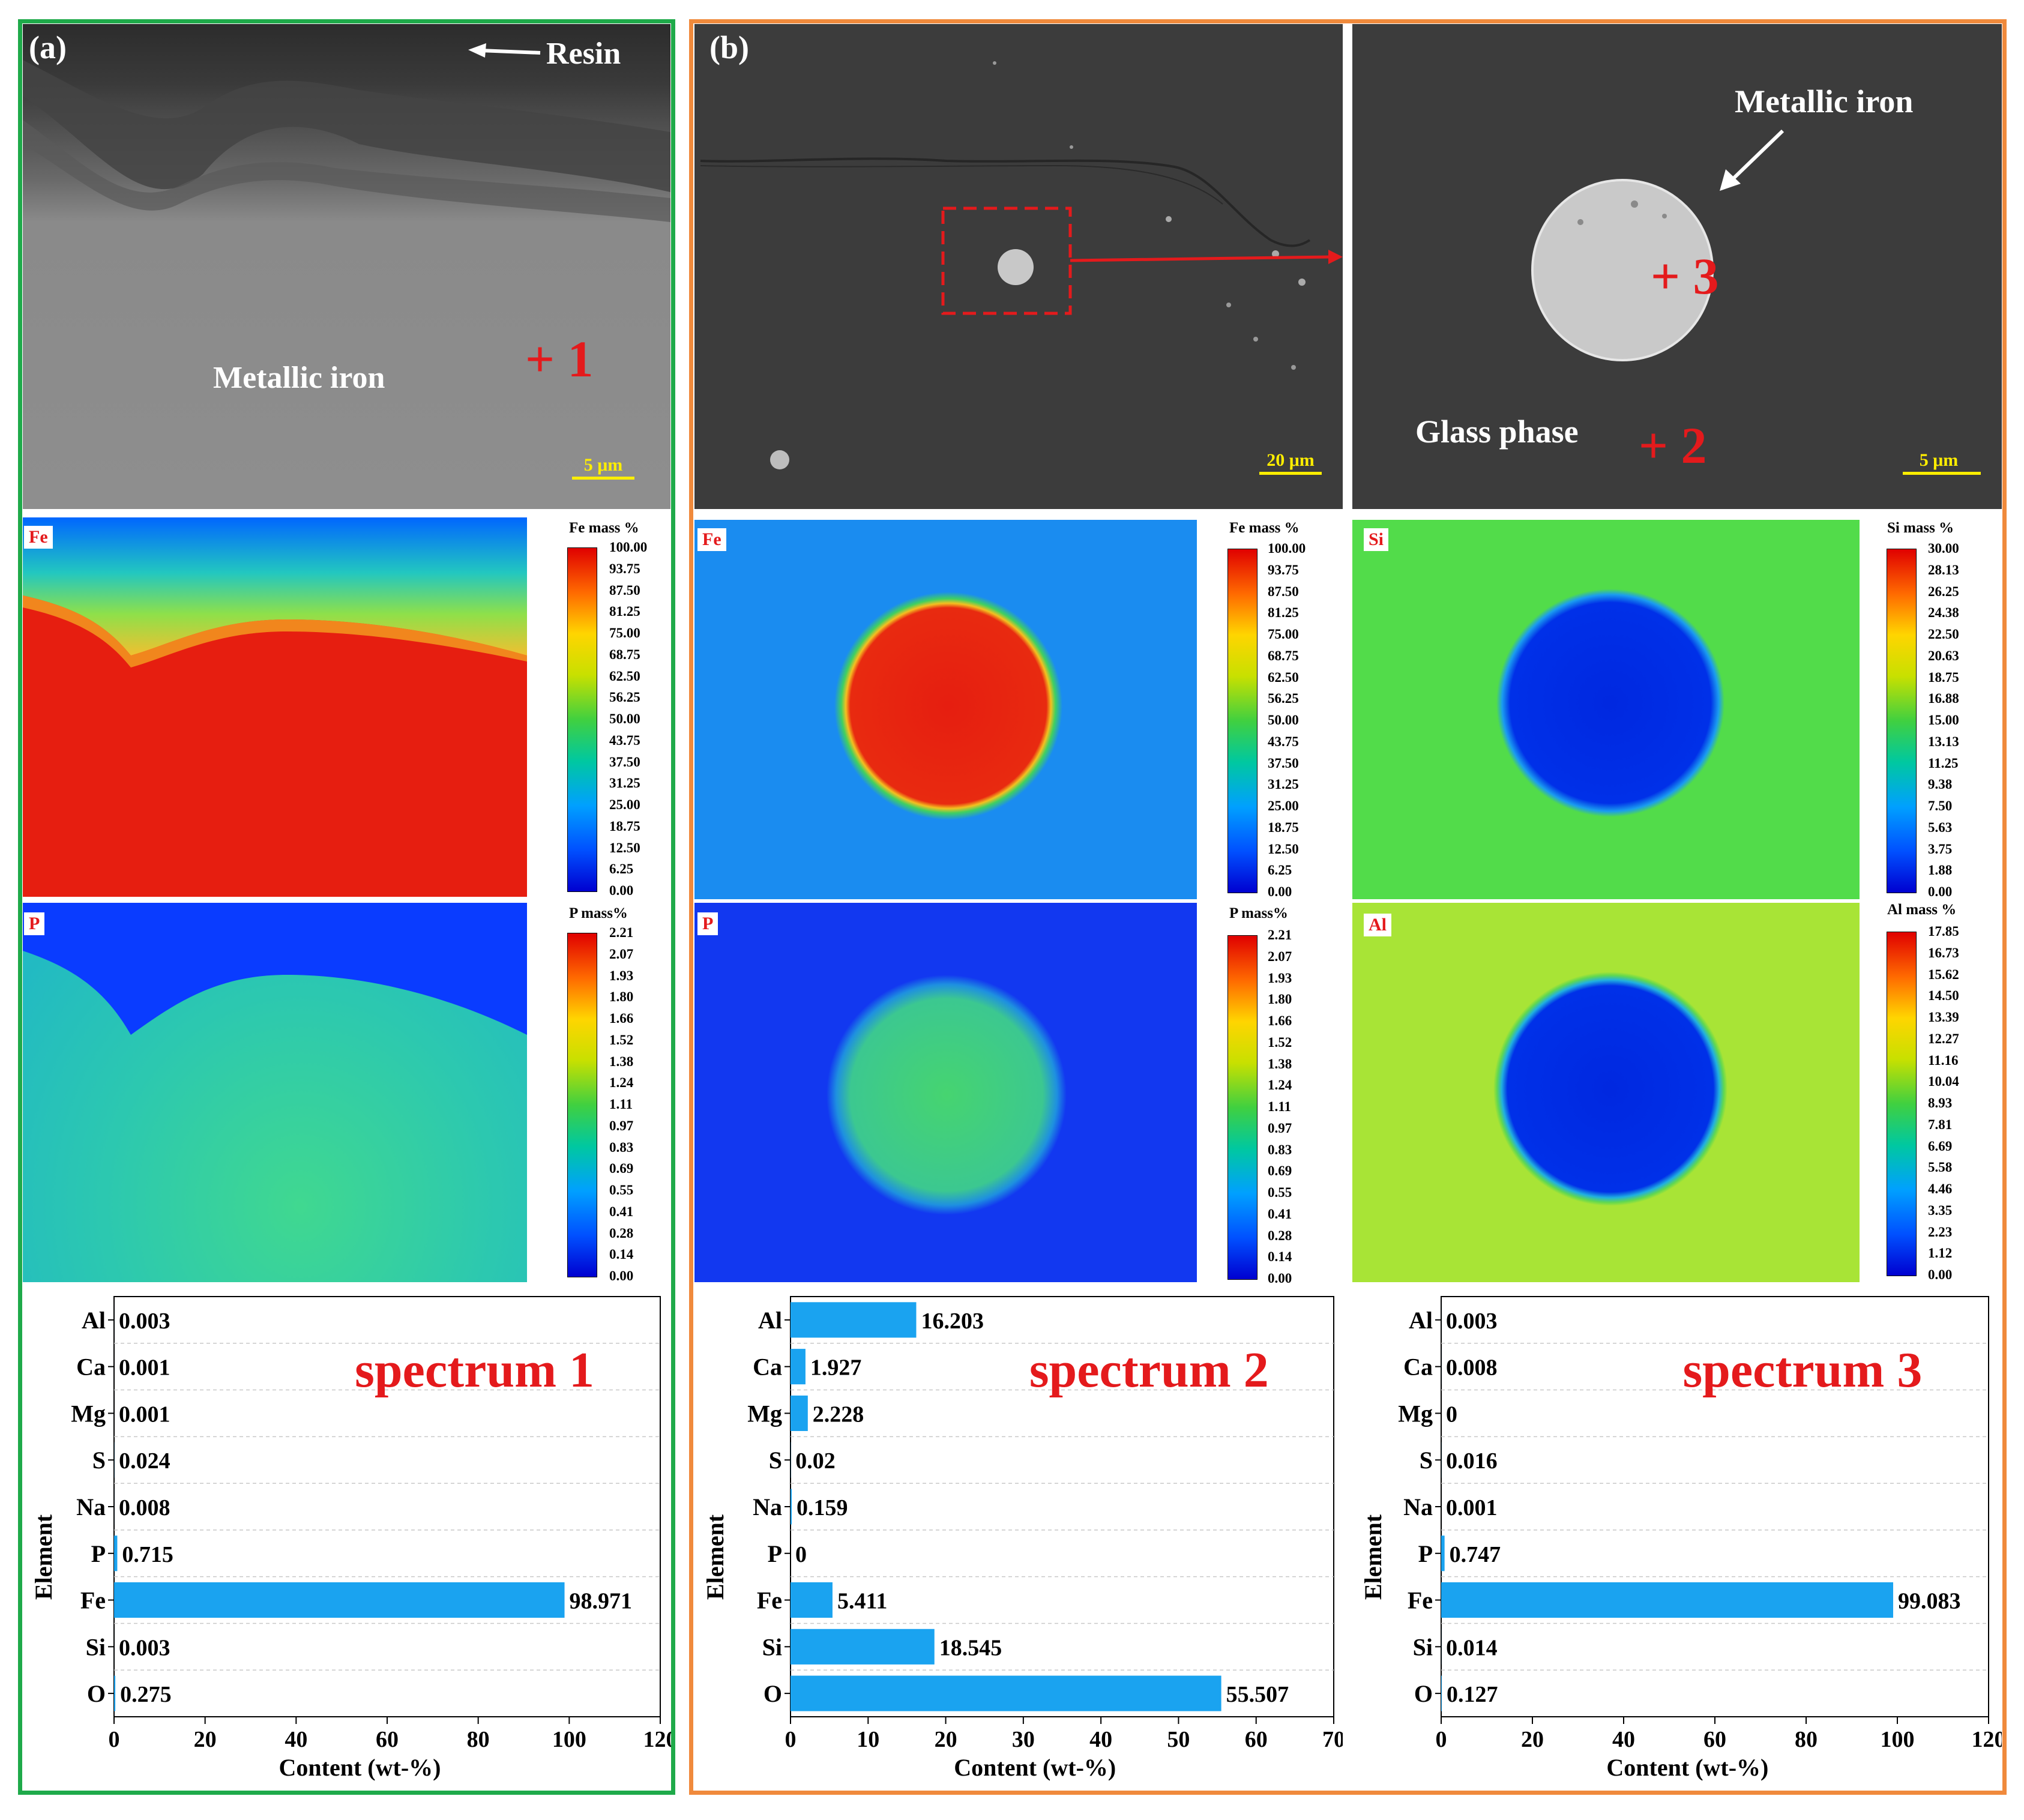  What do you see at coordinates (1940, 827) in the screenshot?
I see `colorbar-tick-label: 5.63` at bounding box center [1940, 827].